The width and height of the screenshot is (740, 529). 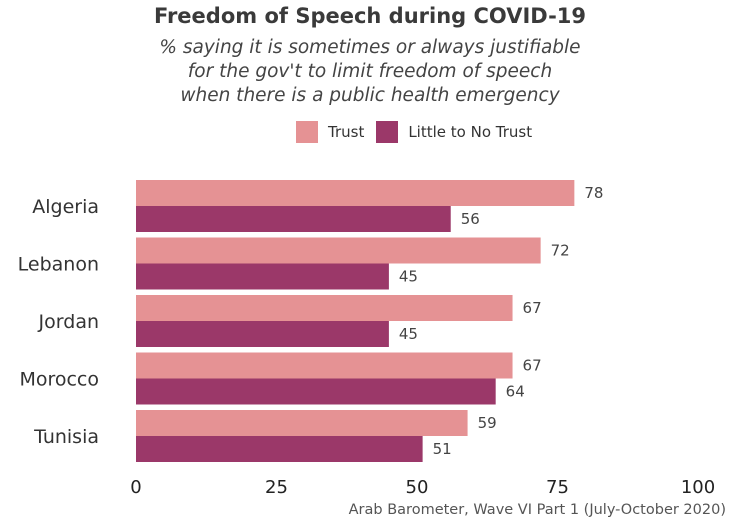 What do you see at coordinates (66, 437) in the screenshot?
I see `category-label-tunisia: Tunisia` at bounding box center [66, 437].